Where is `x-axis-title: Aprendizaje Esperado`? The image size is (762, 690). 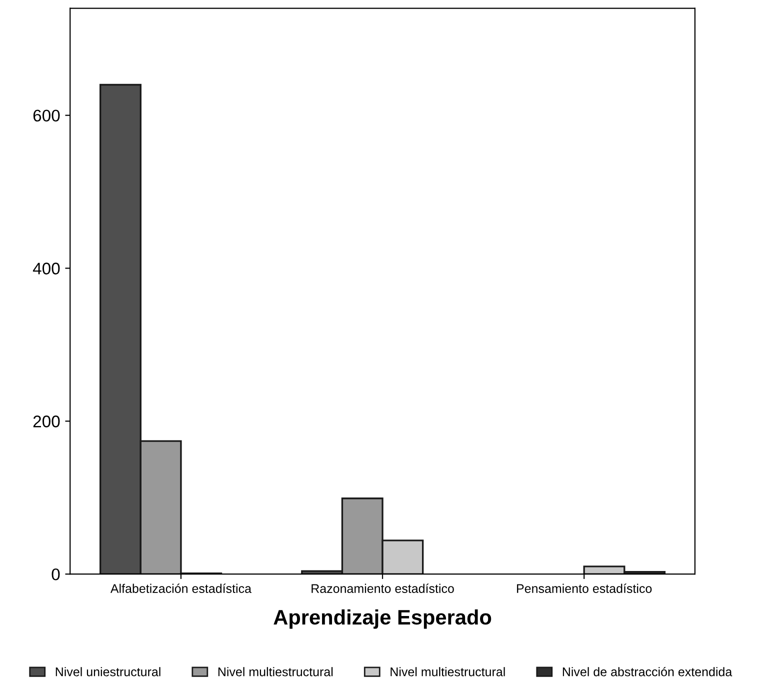 x-axis-title: Aprendizaje Esperado is located at coordinates (383, 619).